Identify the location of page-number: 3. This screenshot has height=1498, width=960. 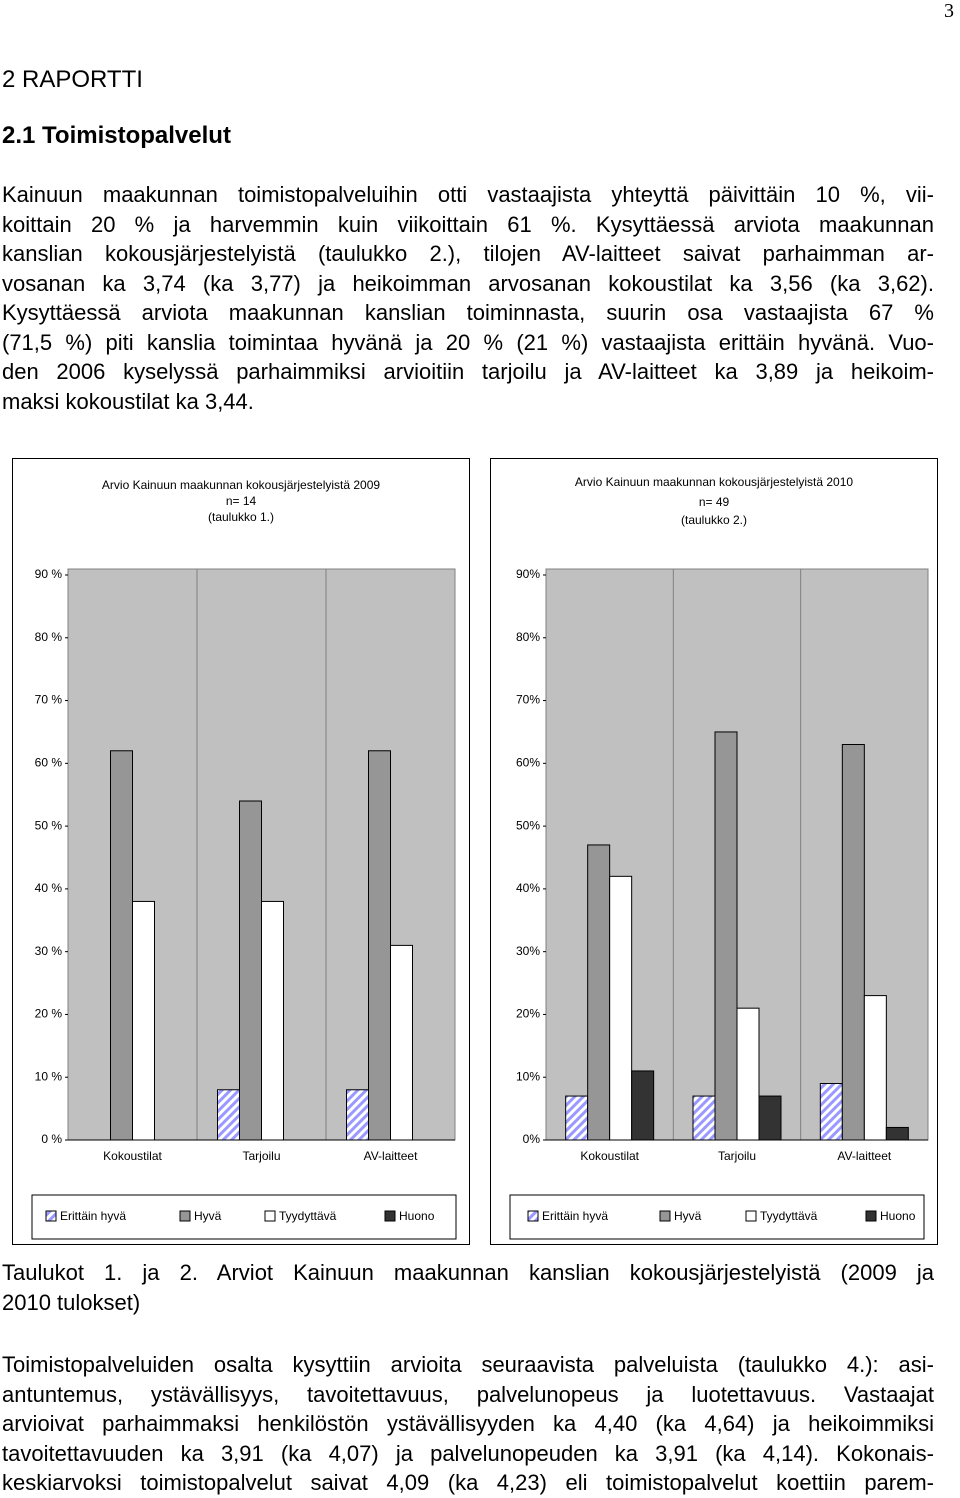
(949, 11).